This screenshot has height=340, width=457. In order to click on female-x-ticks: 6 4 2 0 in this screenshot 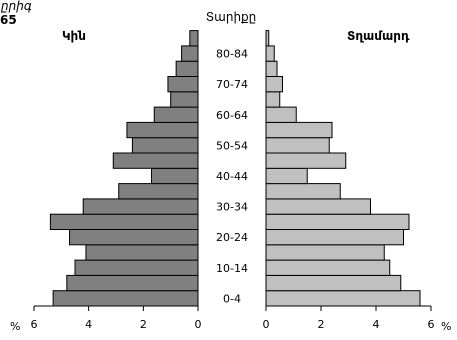, I will do `click(116, 318)`.